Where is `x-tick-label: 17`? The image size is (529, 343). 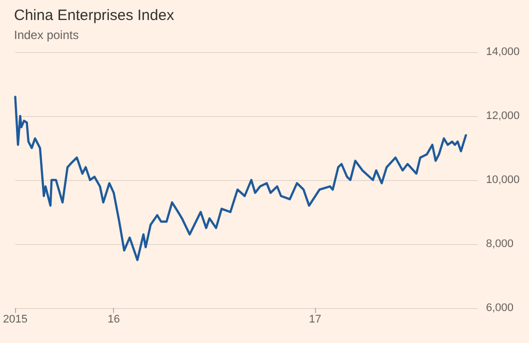 x-tick-label: 17 is located at coordinates (315, 320).